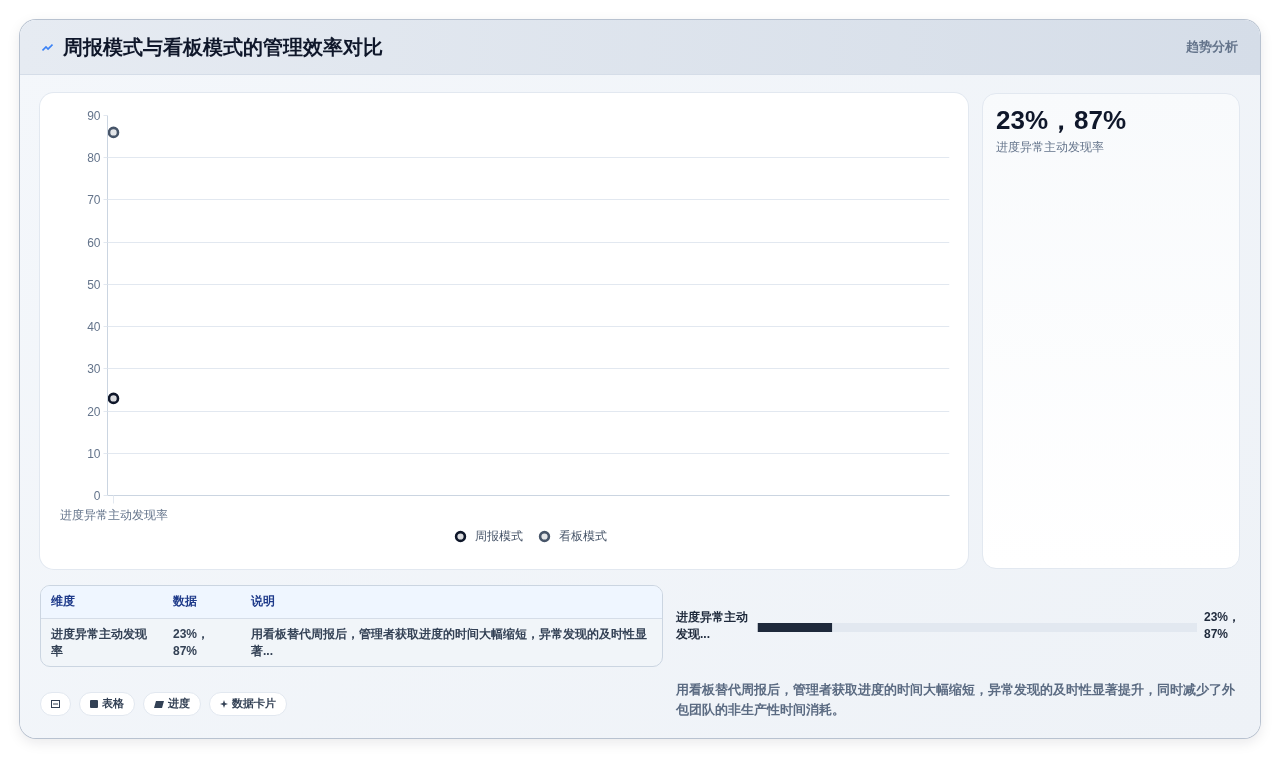 The image size is (1280, 760). I want to click on category-label: 维度, so click(102, 602).